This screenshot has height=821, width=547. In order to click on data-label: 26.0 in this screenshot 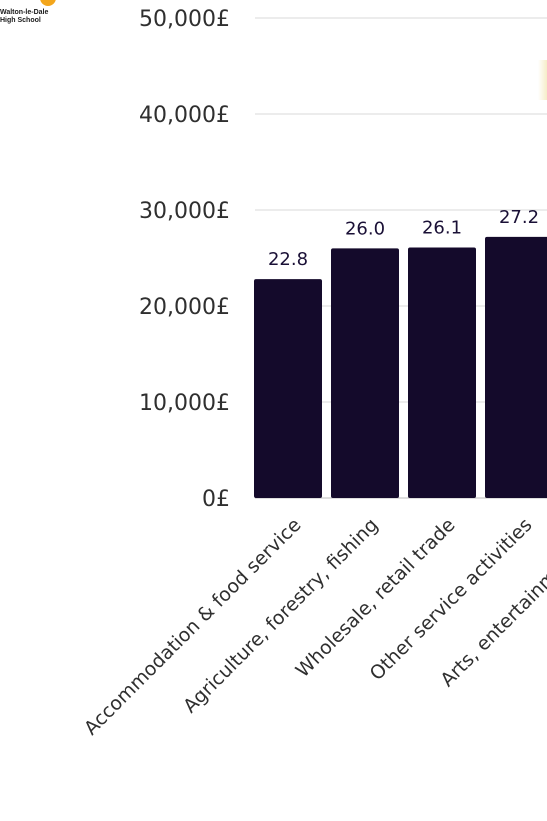, I will do `click(365, 228)`.